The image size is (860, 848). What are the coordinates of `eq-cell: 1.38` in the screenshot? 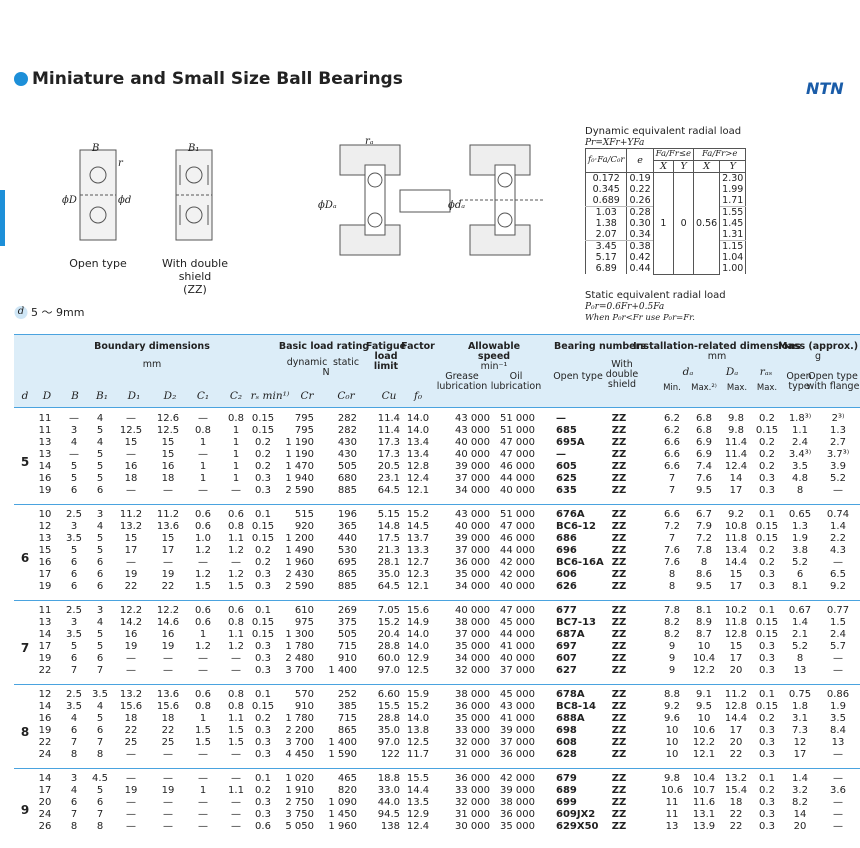 It's located at (606, 223).